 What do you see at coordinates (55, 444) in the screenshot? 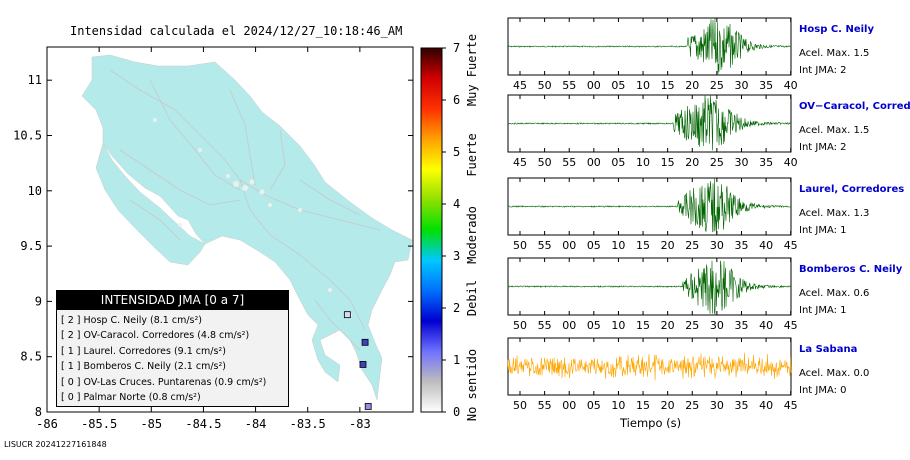
I see `footer-id: LISUCR 20241227161848` at bounding box center [55, 444].